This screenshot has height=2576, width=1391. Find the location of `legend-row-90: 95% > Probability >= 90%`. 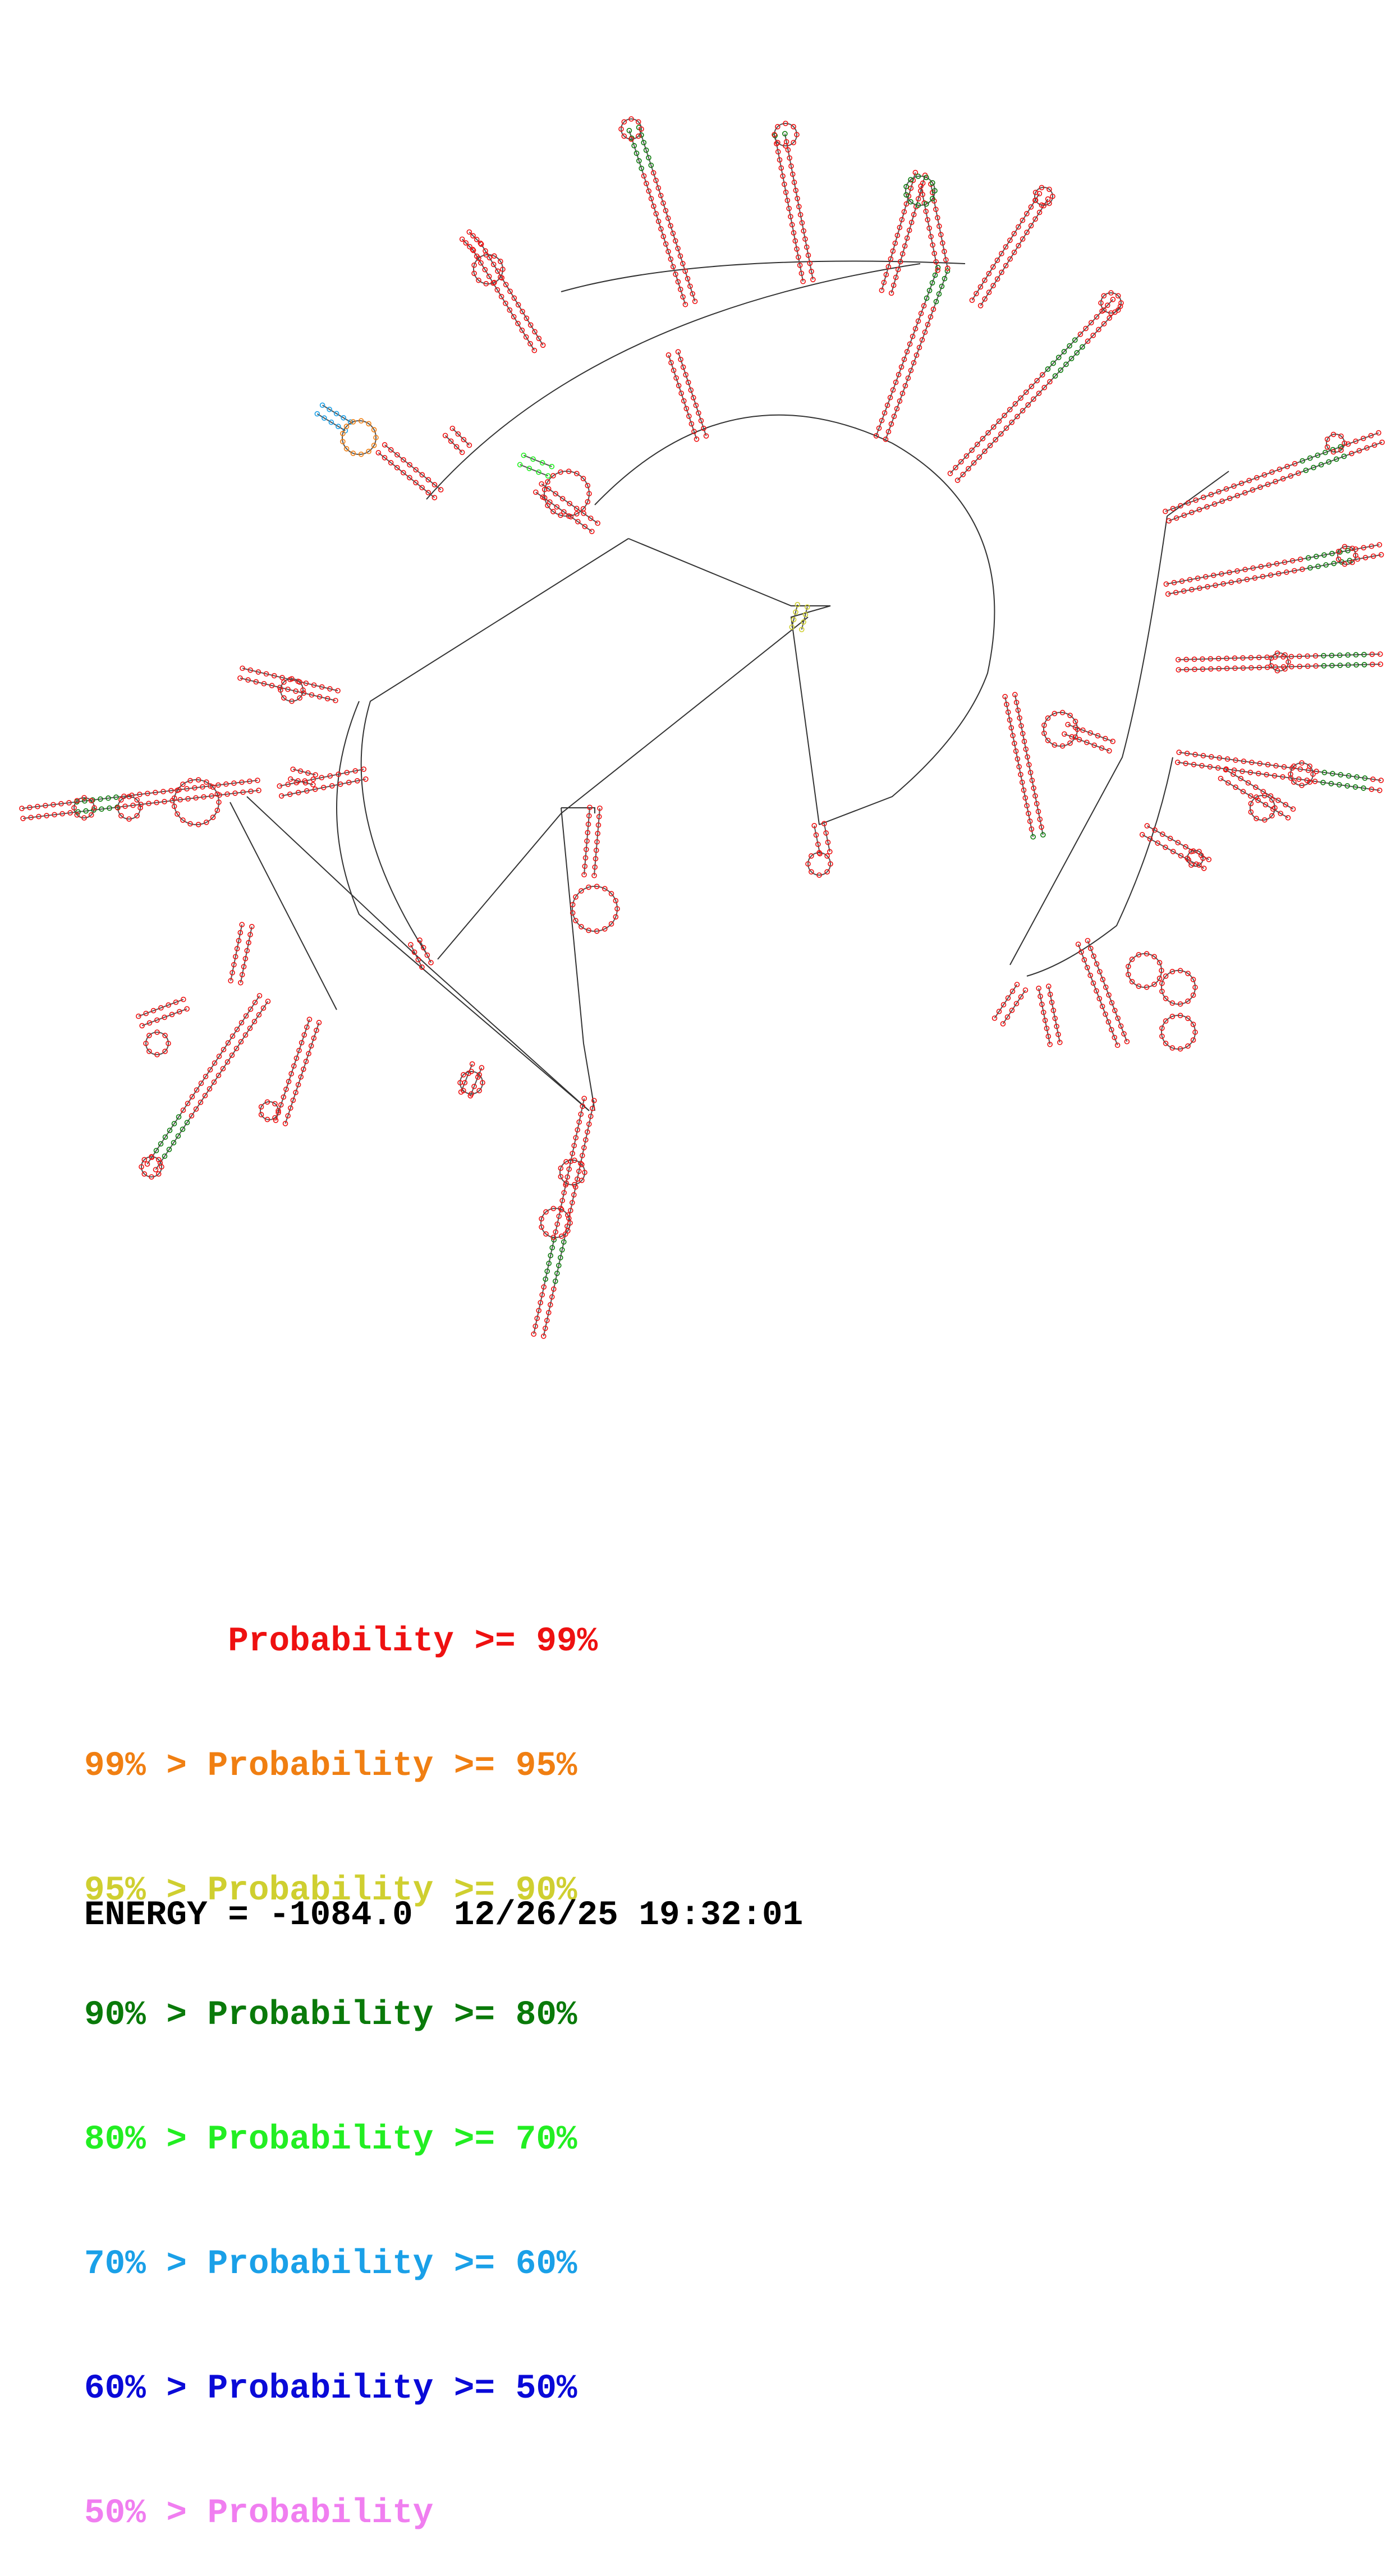

legend-row-90: 95% > Probability >= 90% is located at coordinates (331, 1890).